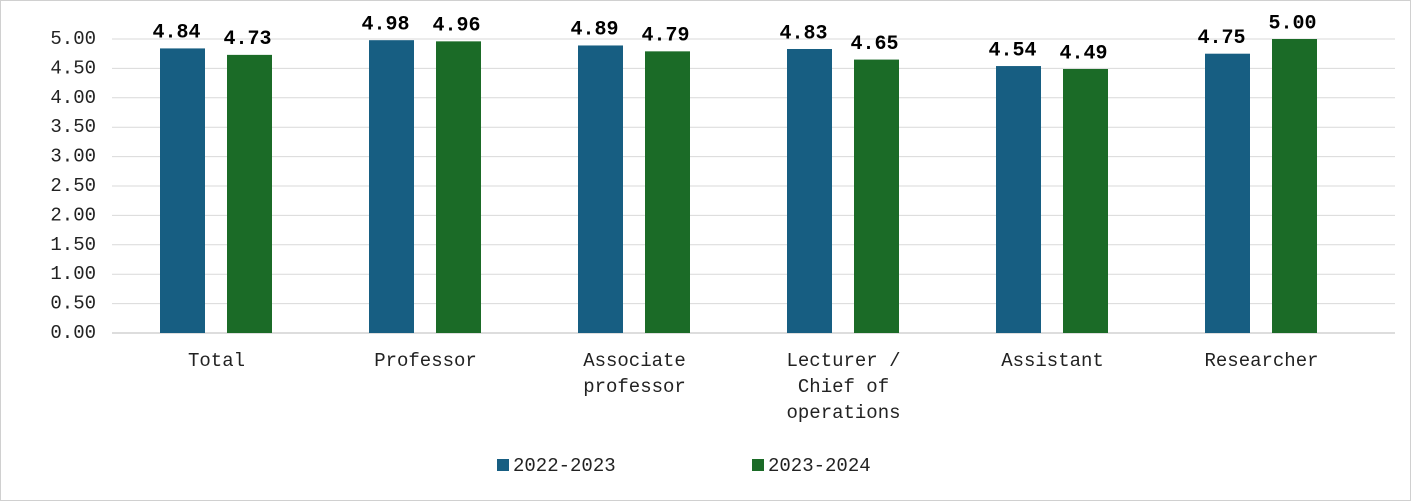 The height and width of the screenshot is (501, 1411). I want to click on x-tick-line: Chief of, so click(843, 387).